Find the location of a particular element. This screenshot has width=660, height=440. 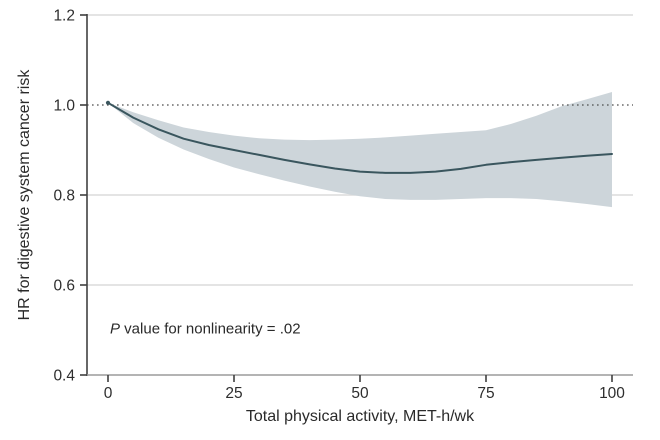

y-tick-label: 0.6 is located at coordinates (64, 286).